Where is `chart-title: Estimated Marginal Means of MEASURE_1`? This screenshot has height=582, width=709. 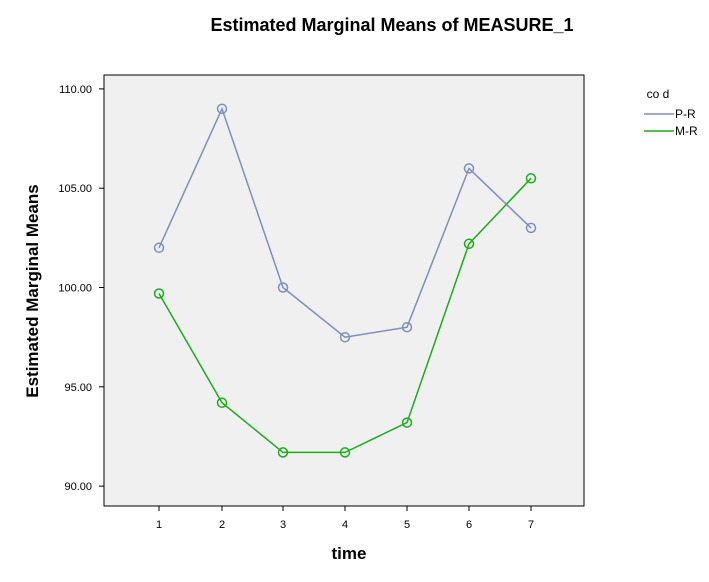
chart-title: Estimated Marginal Means of MEASURE_1 is located at coordinates (391, 25).